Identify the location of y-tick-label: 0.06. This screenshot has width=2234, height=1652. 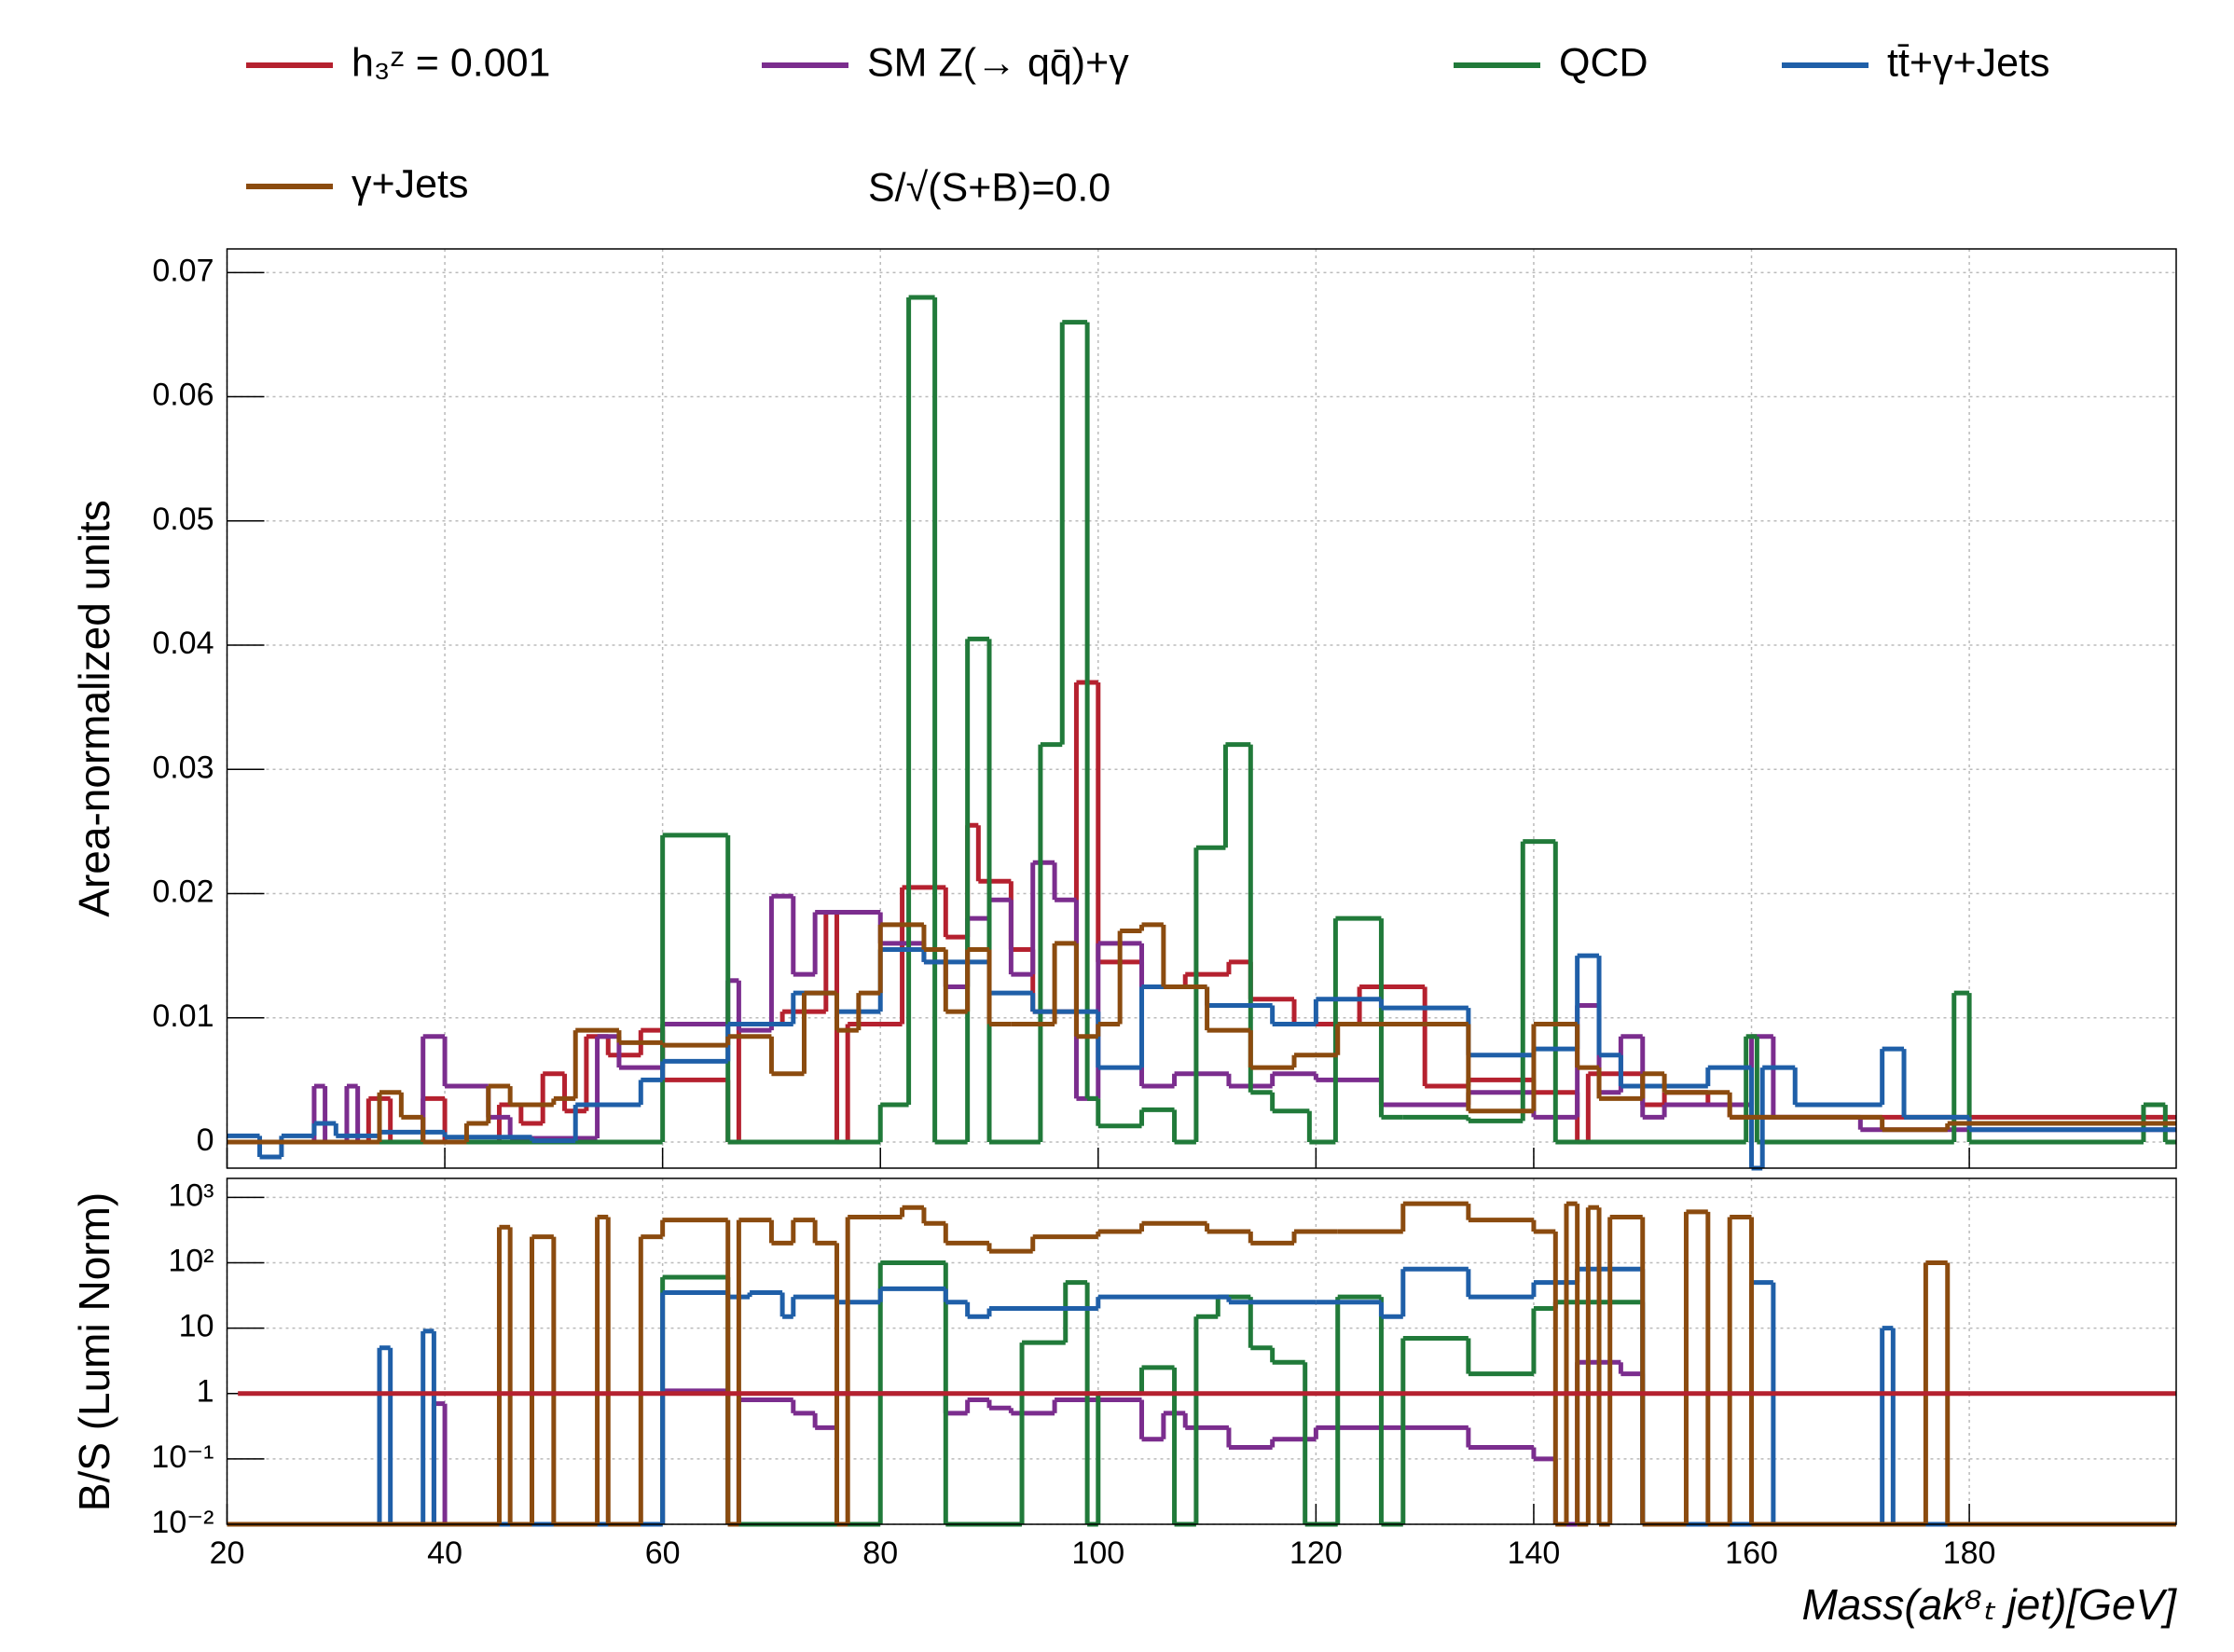
(183, 396).